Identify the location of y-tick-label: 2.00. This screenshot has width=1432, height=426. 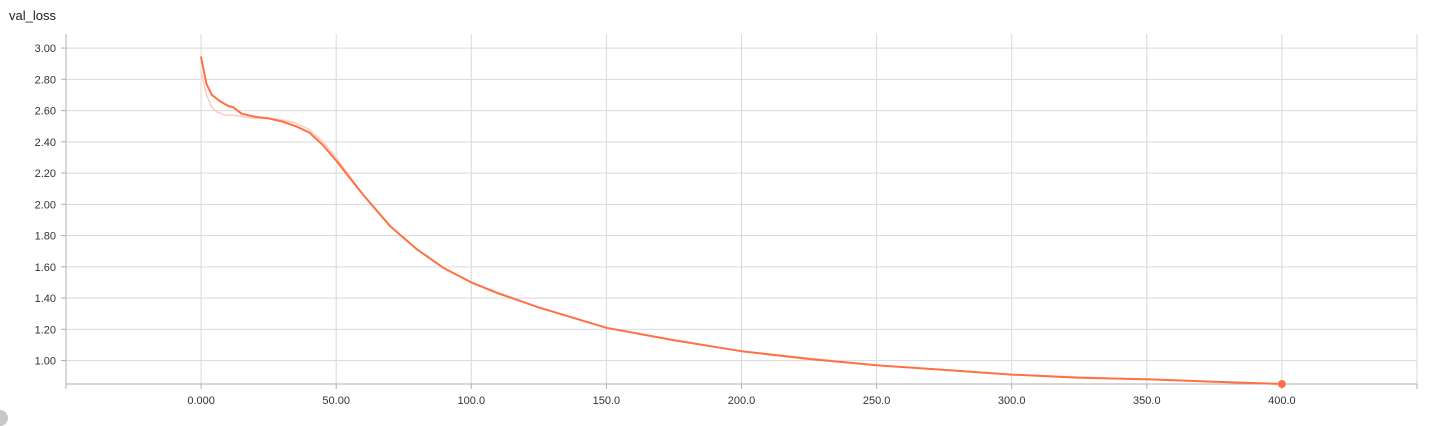
(45, 205).